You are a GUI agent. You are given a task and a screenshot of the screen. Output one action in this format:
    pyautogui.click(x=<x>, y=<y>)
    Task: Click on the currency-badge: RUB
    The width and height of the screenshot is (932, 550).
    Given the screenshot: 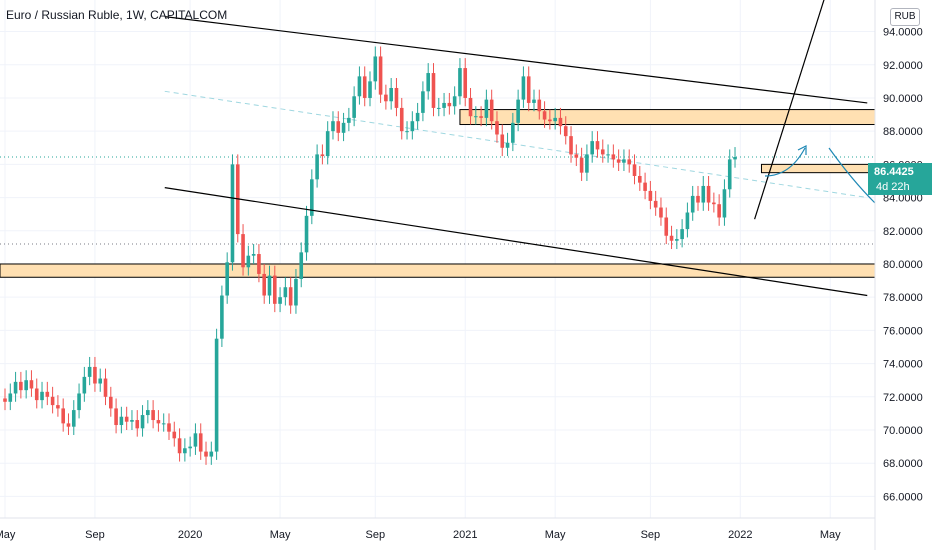 What is the action you would take?
    pyautogui.click(x=905, y=17)
    